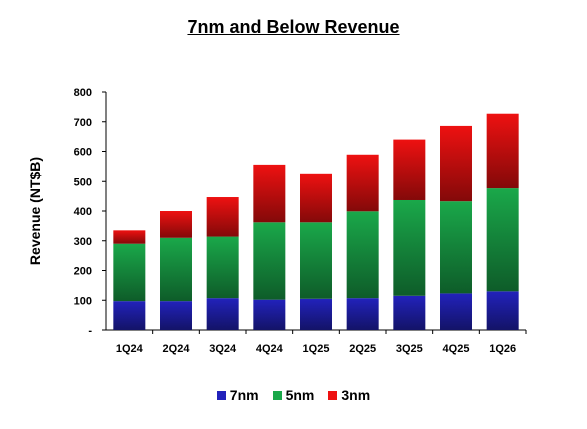 The height and width of the screenshot is (429, 587). Describe the element at coordinates (83, 93) in the screenshot. I see `y-tick-label: 800` at that location.